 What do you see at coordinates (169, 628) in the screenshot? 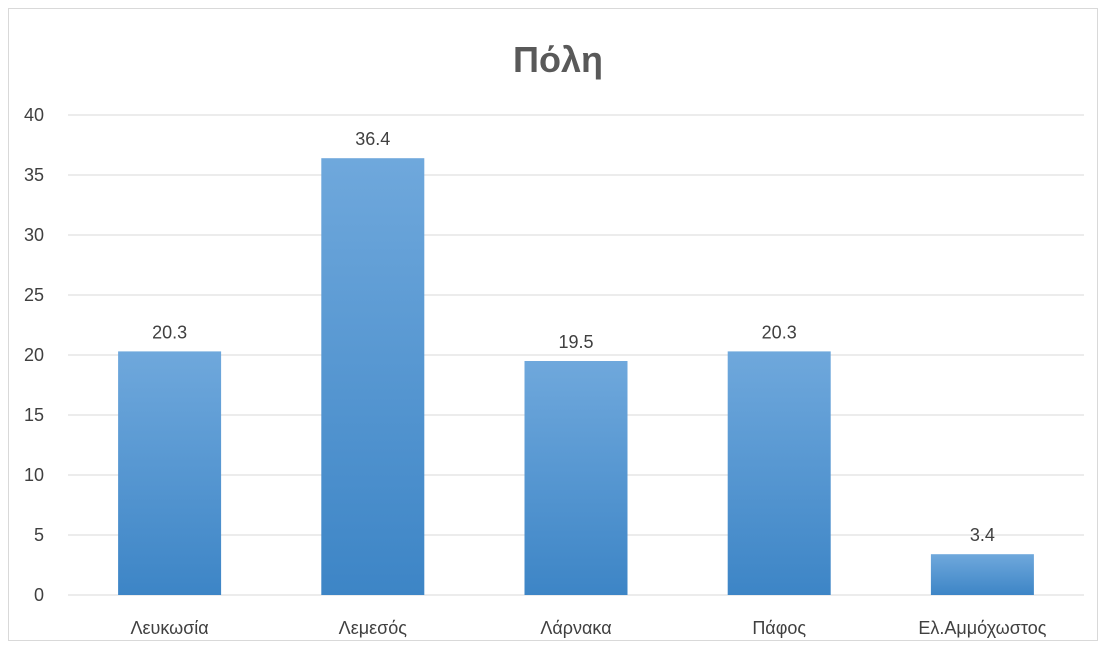
I see `x-category-label: Λευκωσία` at bounding box center [169, 628].